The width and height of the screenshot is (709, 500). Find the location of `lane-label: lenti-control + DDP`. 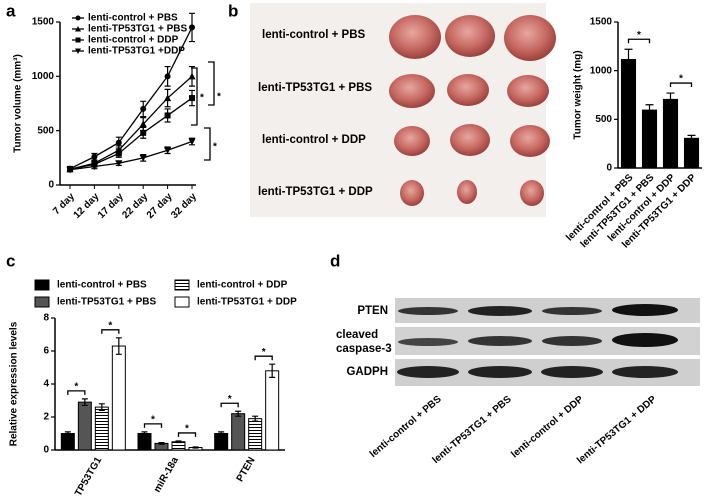

lane-label: lenti-control + DDP is located at coordinates (547, 427).